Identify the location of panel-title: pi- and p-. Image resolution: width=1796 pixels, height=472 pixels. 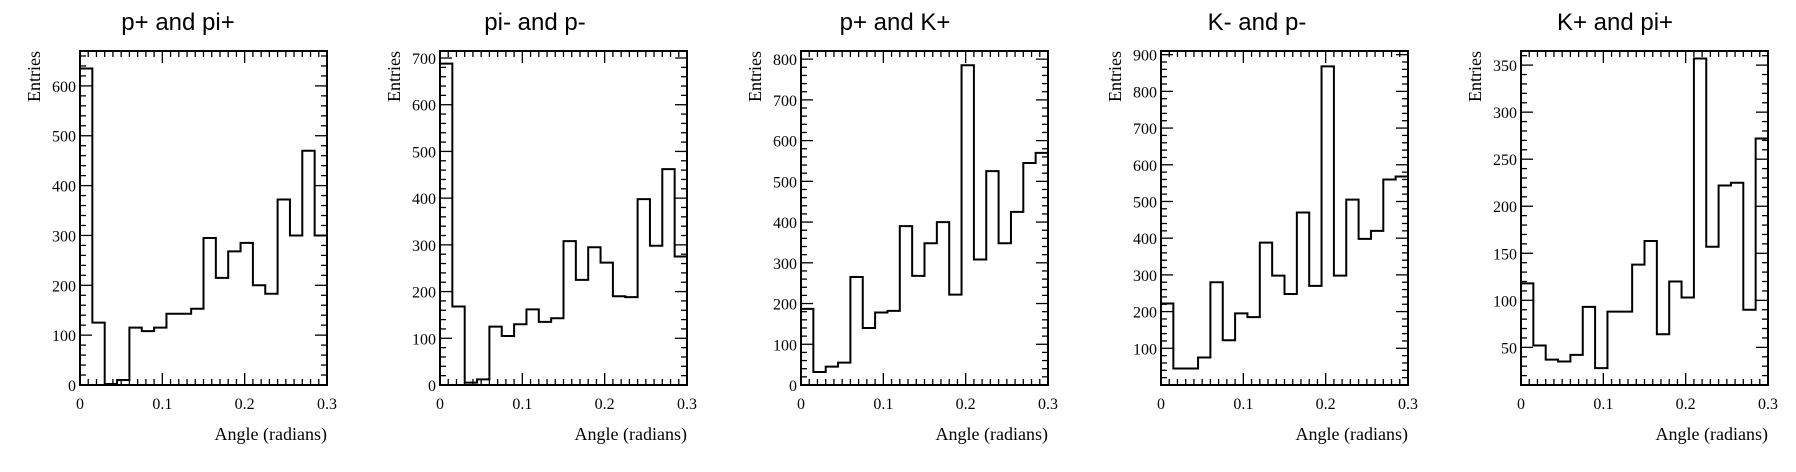
(534, 22).